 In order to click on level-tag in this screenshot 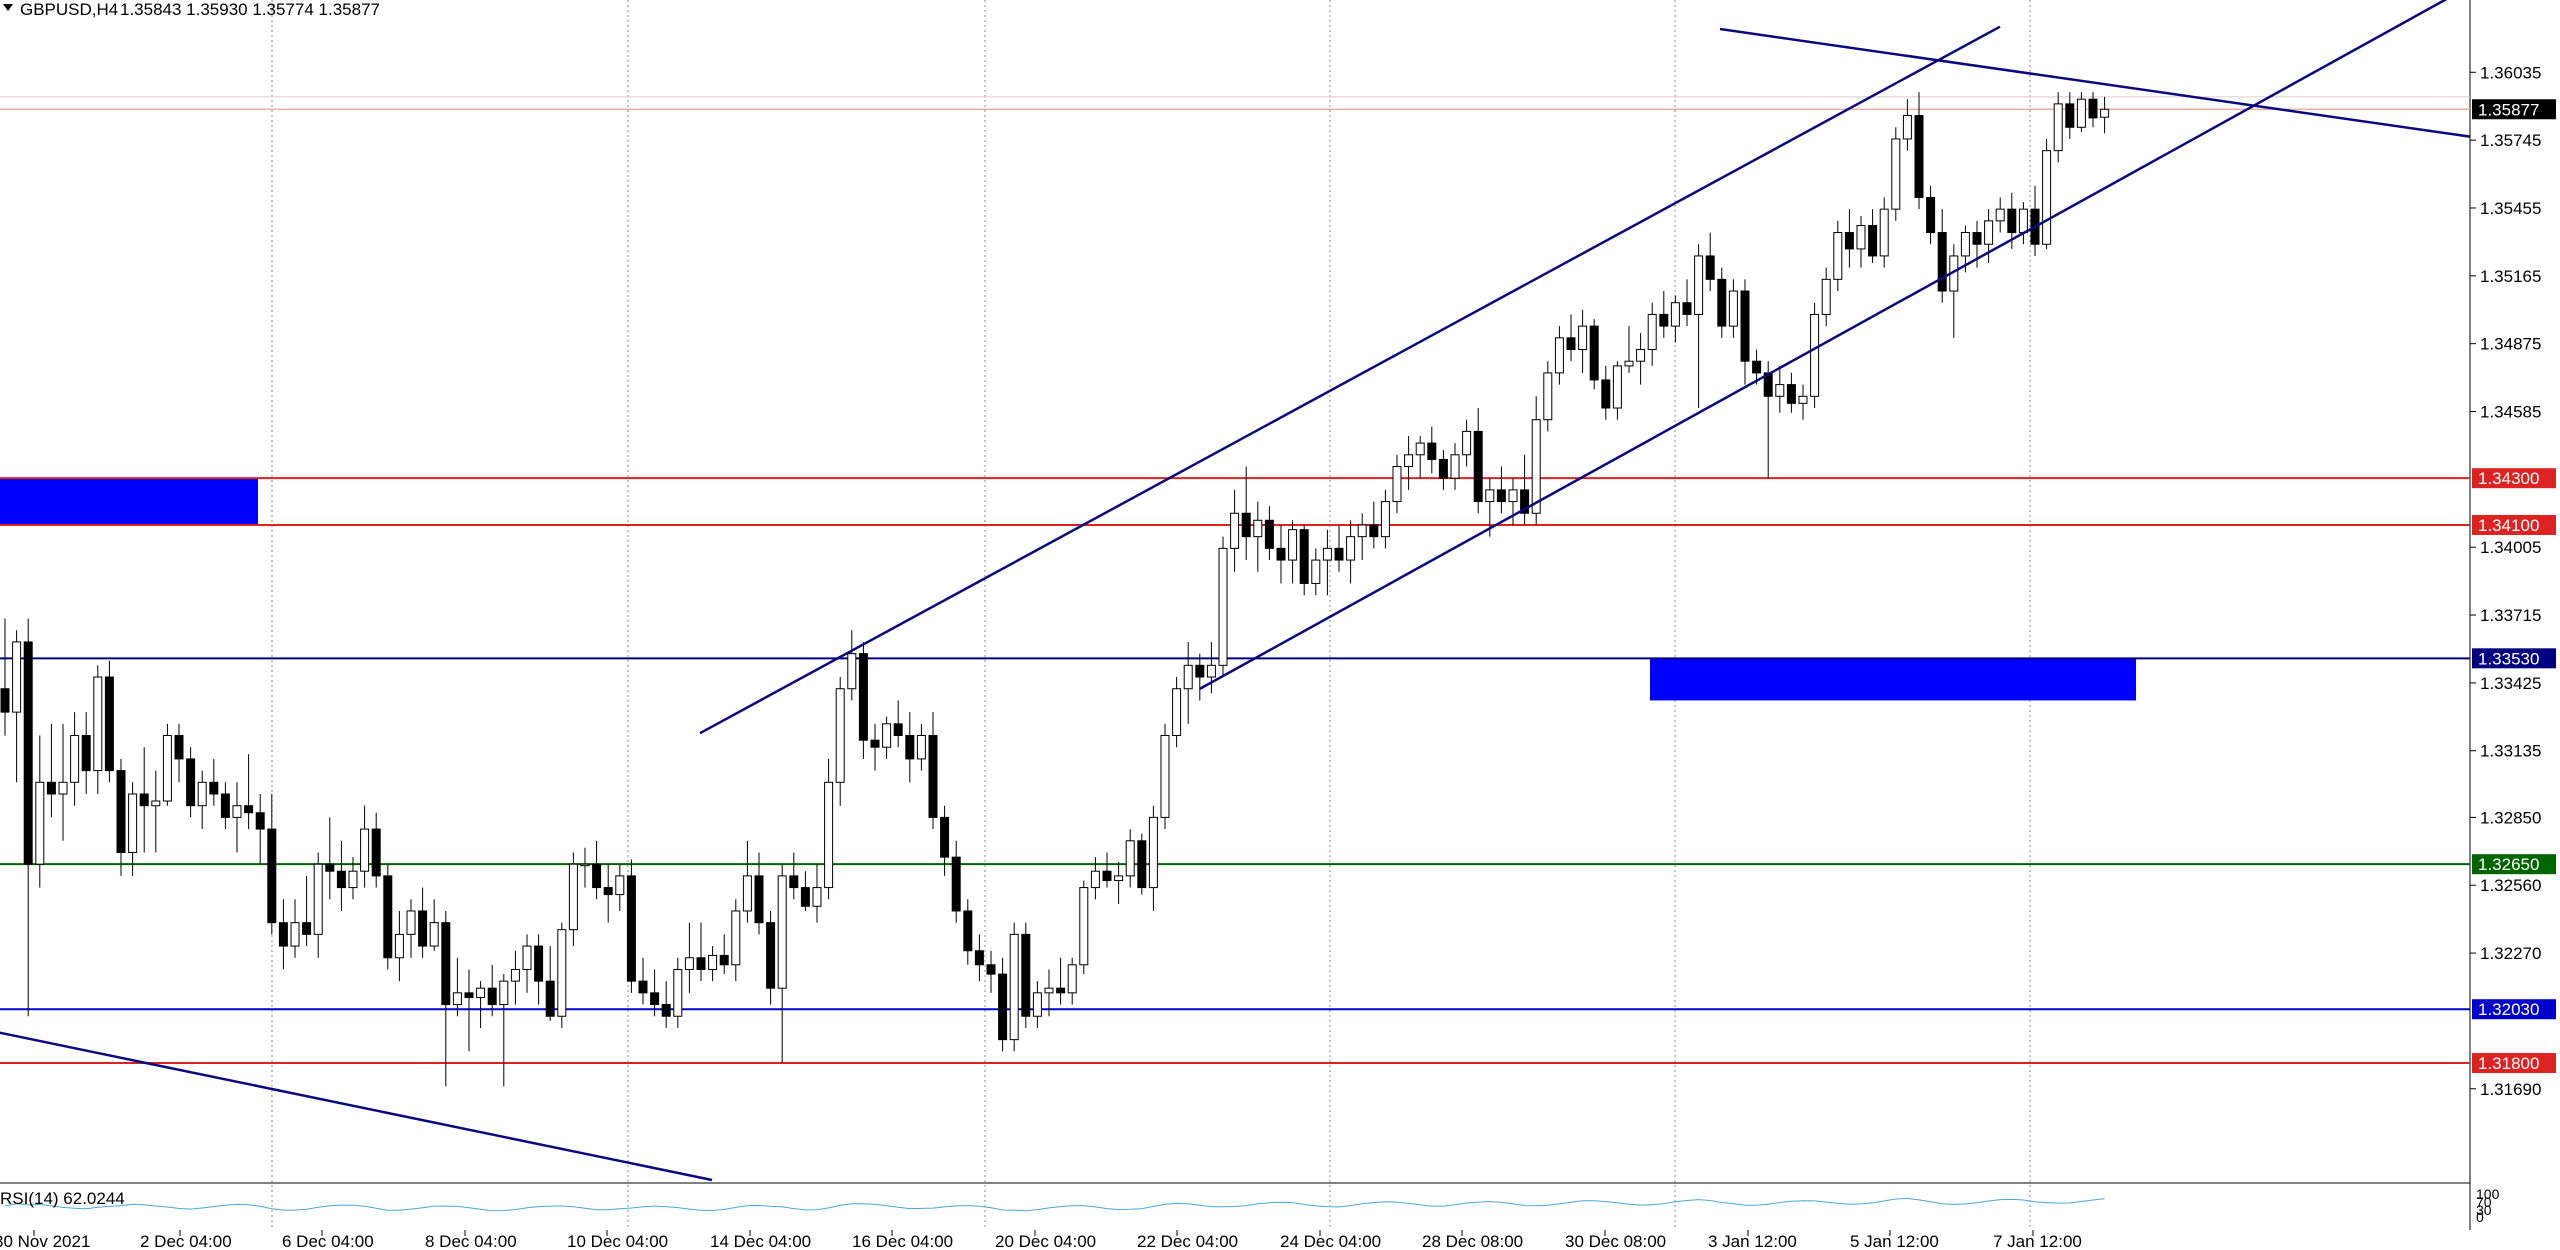, I will do `click(2514, 658)`.